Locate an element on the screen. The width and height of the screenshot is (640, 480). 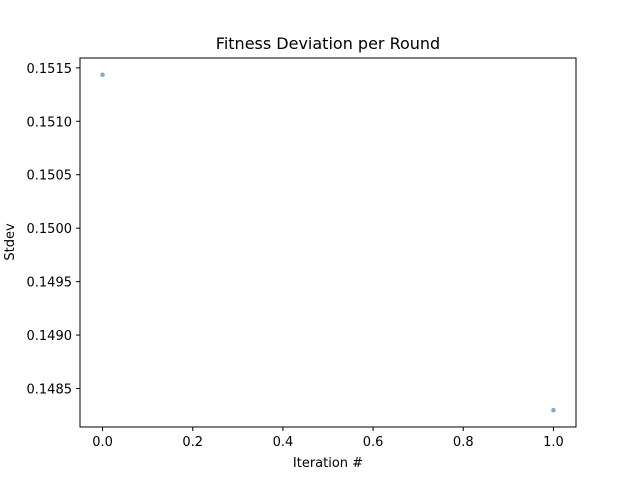
x-axis: 0.0 0.2 0.4 0.6 0.8 1.0 is located at coordinates (328, 438).